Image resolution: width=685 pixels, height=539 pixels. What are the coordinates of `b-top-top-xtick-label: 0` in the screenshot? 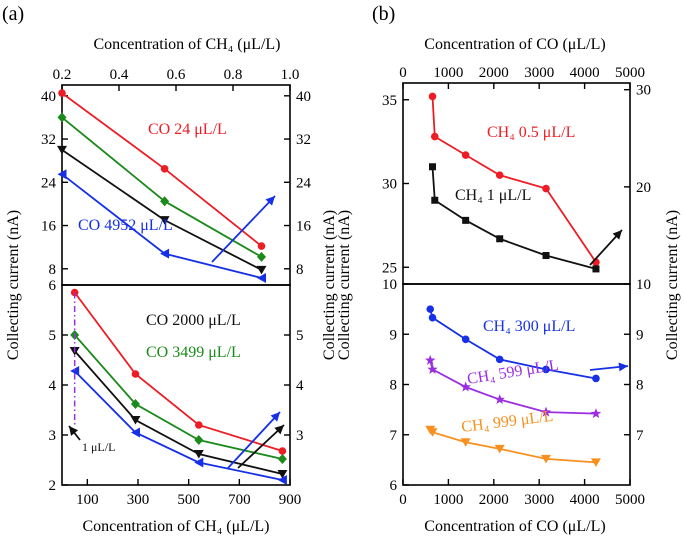 It's located at (403, 73).